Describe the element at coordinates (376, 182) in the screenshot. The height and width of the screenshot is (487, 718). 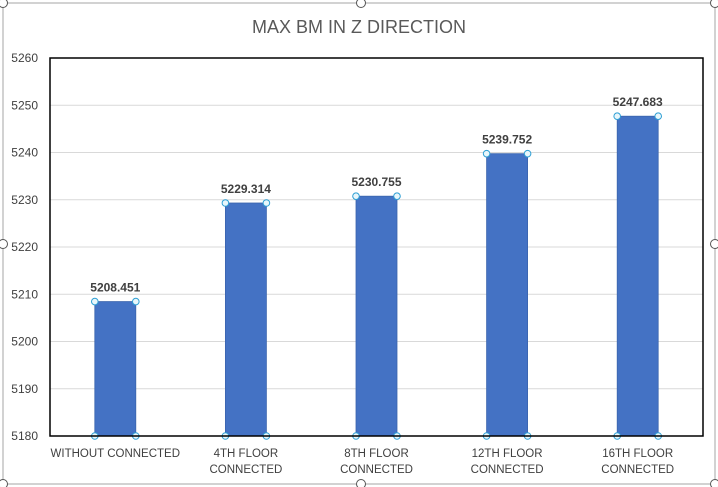
I see `data-label: 5230.755` at that location.